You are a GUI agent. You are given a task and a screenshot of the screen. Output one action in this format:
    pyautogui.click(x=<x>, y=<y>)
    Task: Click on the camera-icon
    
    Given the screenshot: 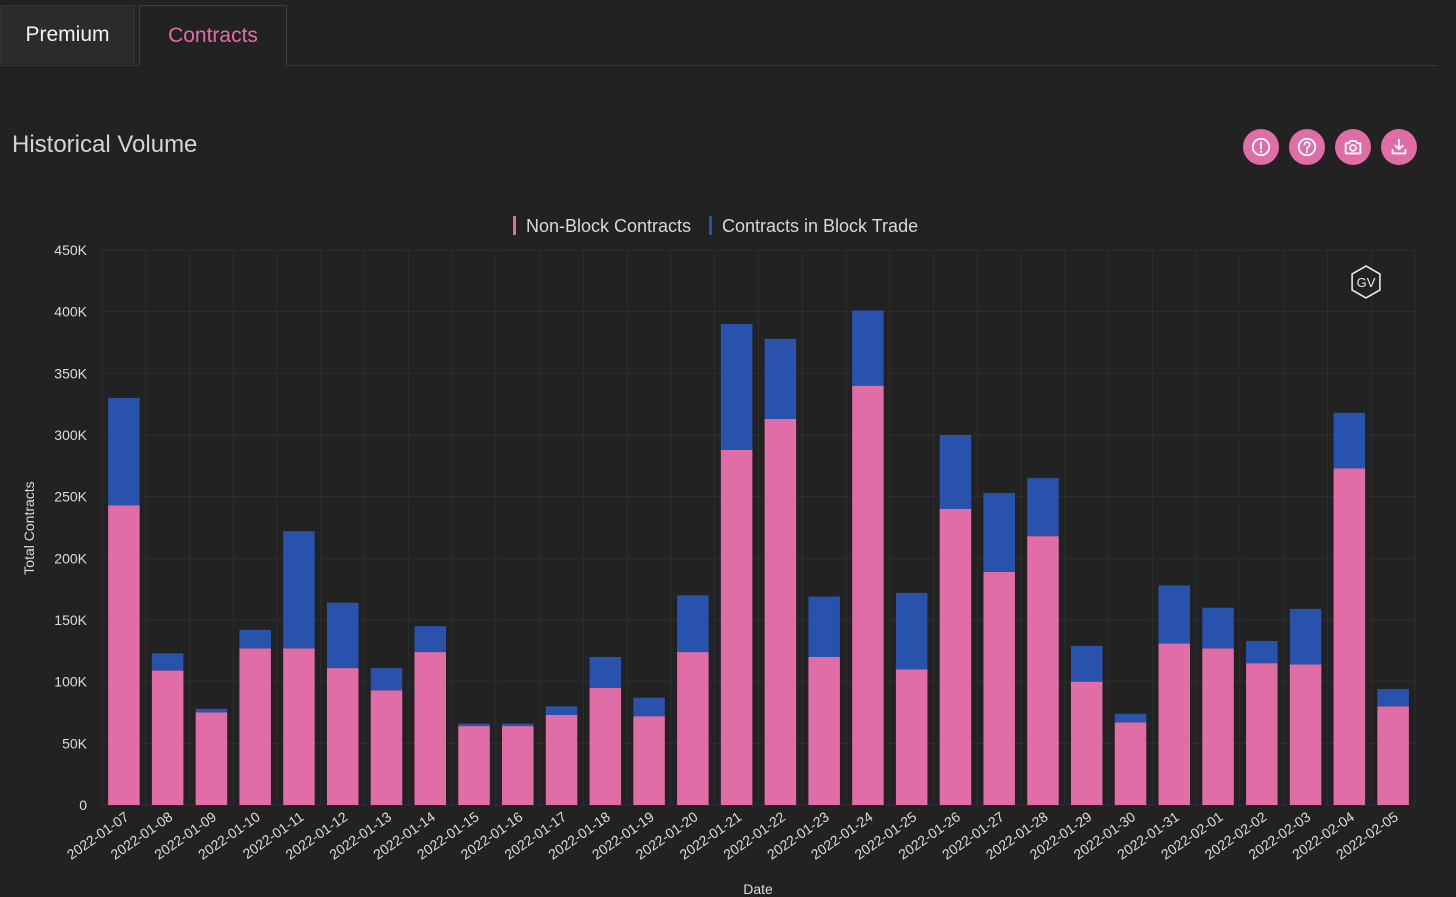 What is the action you would take?
    pyautogui.click(x=1353, y=147)
    